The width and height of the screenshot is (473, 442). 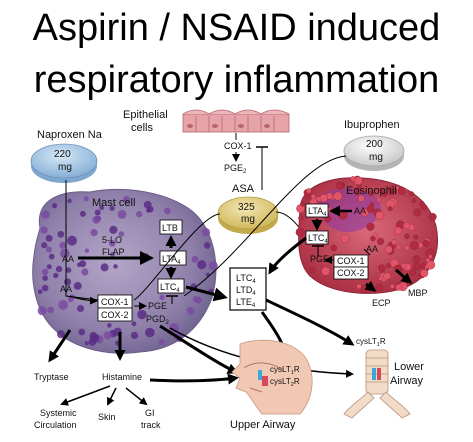 I want to click on mast-lta4: LTA4, so click(x=171, y=260).